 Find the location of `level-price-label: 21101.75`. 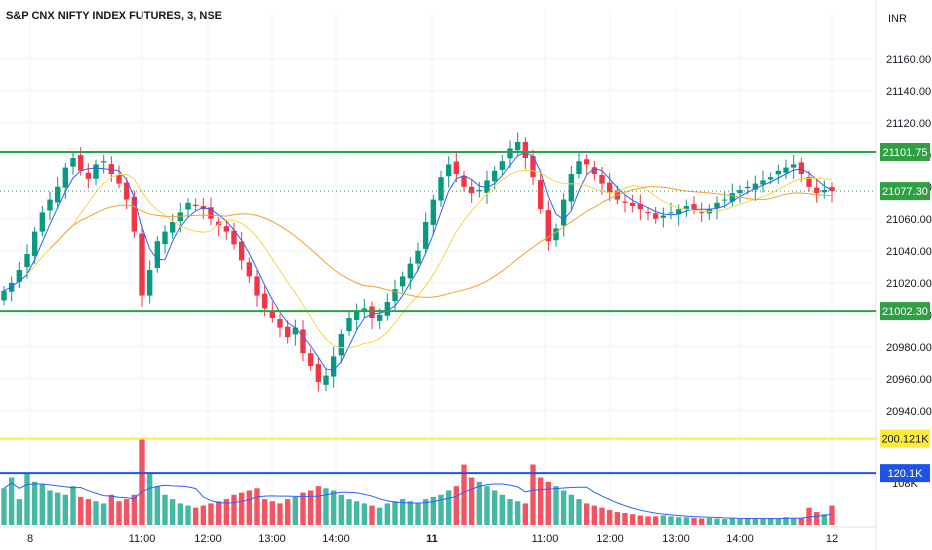

level-price-label: 21101.75 is located at coordinates (904, 153).